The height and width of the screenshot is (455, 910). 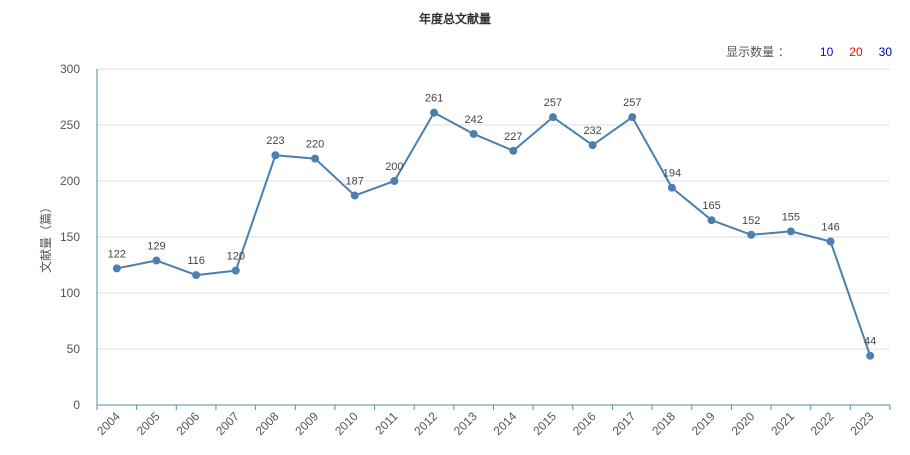 I want to click on display-count-option-10: 10, so click(x=826, y=51).